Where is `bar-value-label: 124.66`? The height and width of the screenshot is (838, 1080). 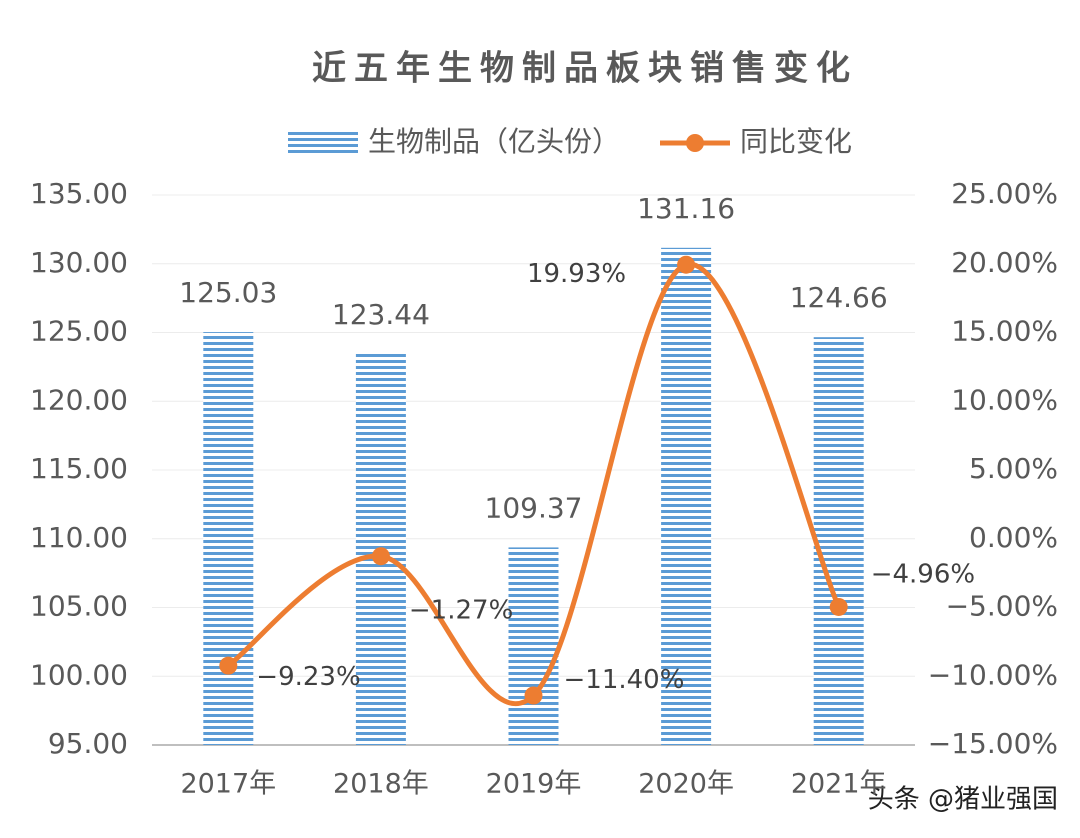 bar-value-label: 124.66 is located at coordinates (839, 297).